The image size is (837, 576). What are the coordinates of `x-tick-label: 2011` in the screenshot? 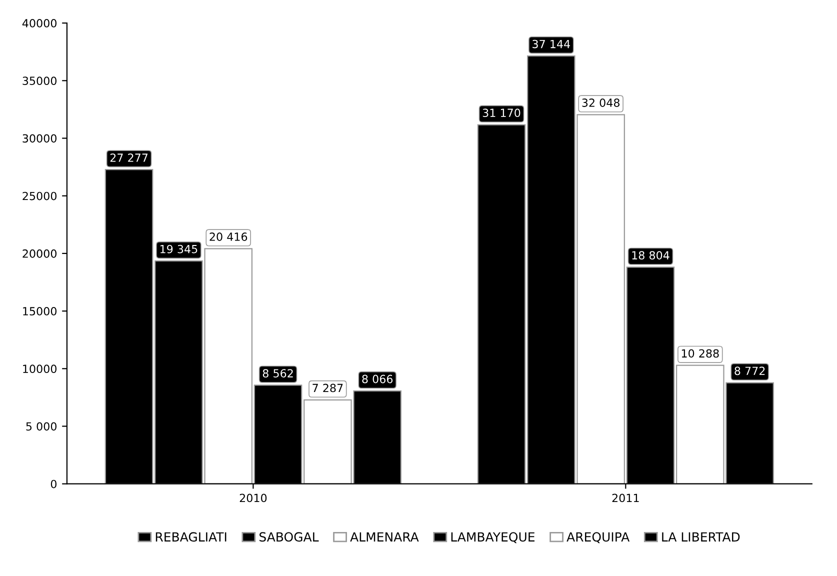 It's located at (625, 498).